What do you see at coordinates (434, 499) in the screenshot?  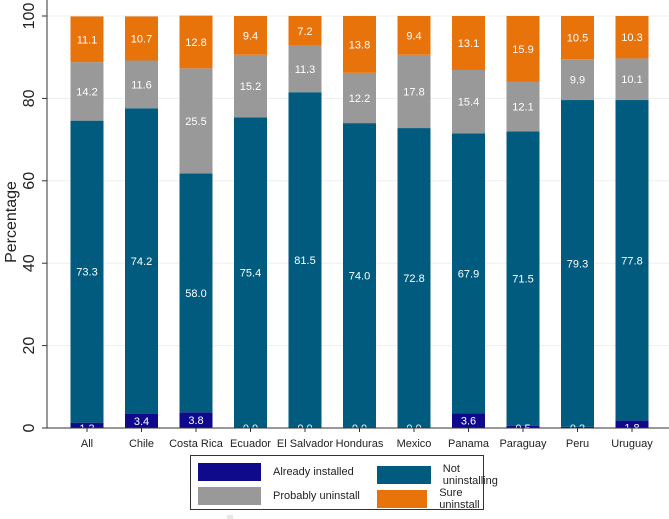 I see `legend-item-sure-uninstall: Sure uninstall` at bounding box center [434, 499].